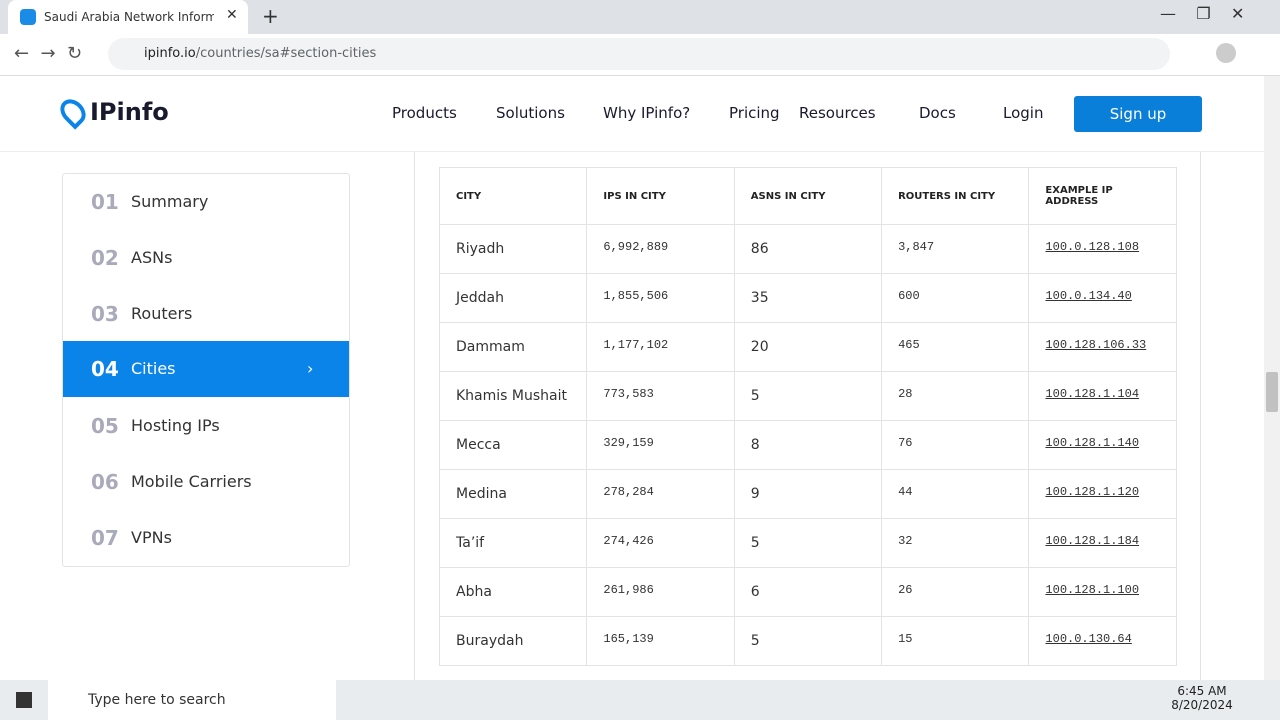  I want to click on profile, so click(1226, 53).